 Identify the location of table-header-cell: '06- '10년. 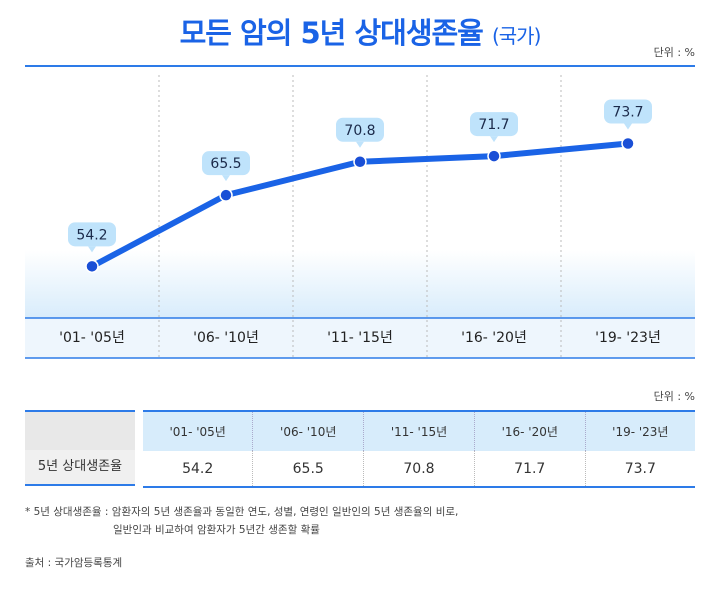
(308, 431).